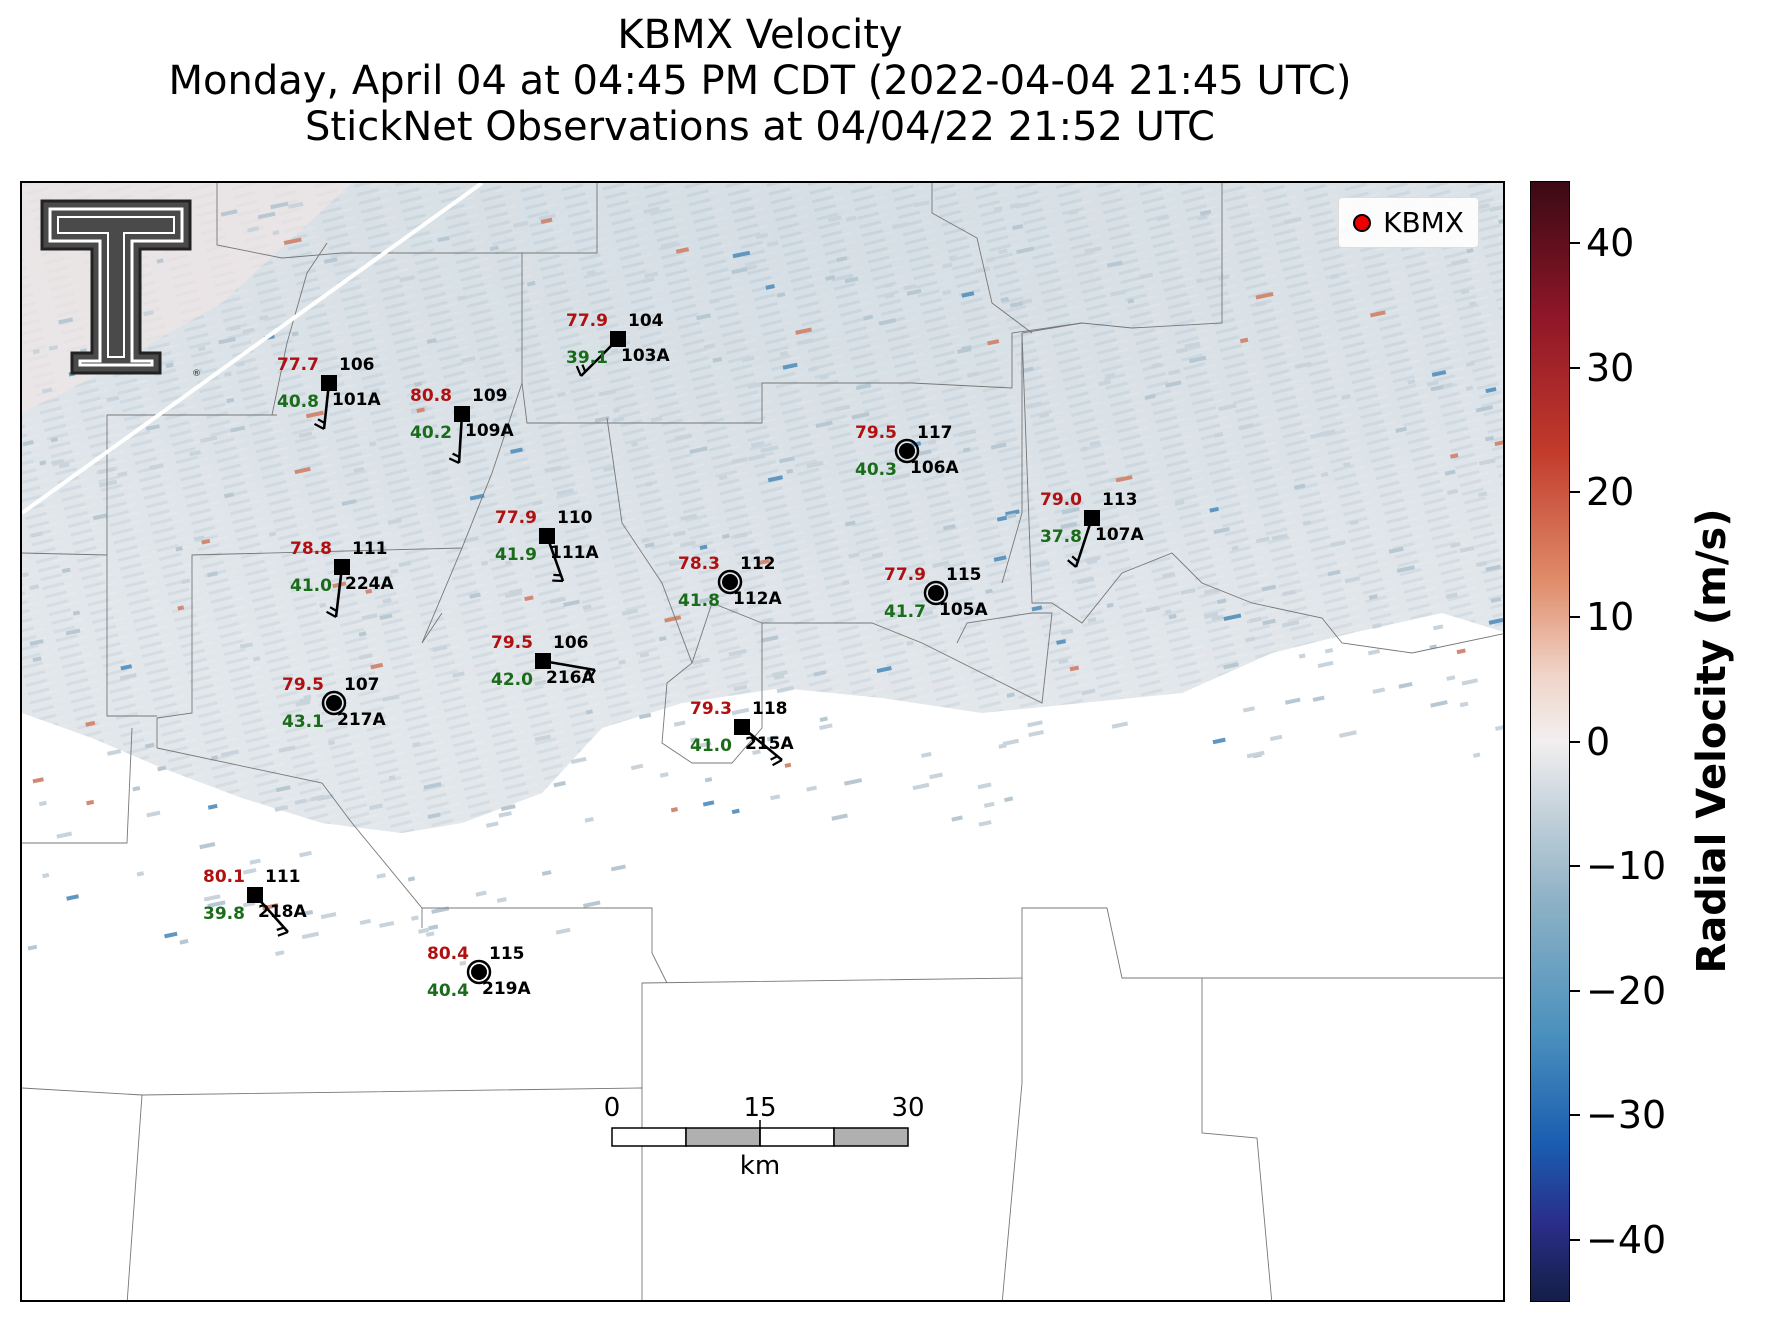 The height and width of the screenshot is (1317, 1773). I want to click on colorbar-tick-label: −20, so click(1626, 990).